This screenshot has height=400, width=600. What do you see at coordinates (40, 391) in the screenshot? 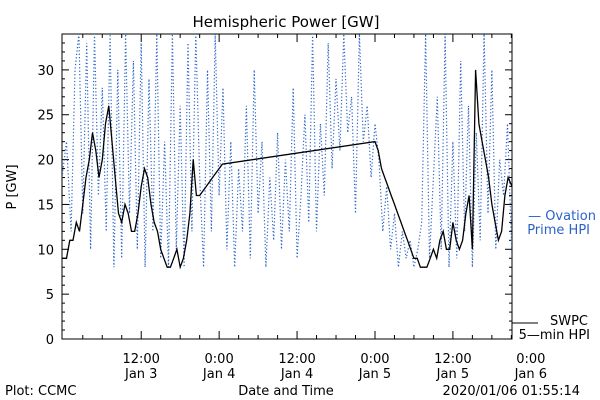
I see `footer-credit: Plot: CCMC` at bounding box center [40, 391].